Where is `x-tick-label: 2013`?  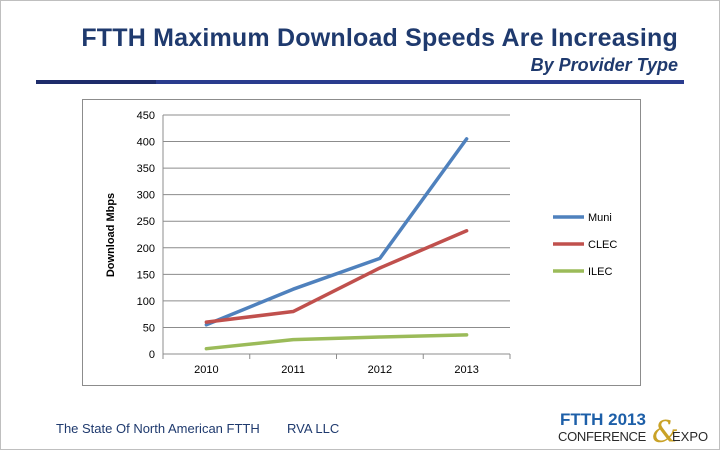 x-tick-label: 2013 is located at coordinates (466, 370).